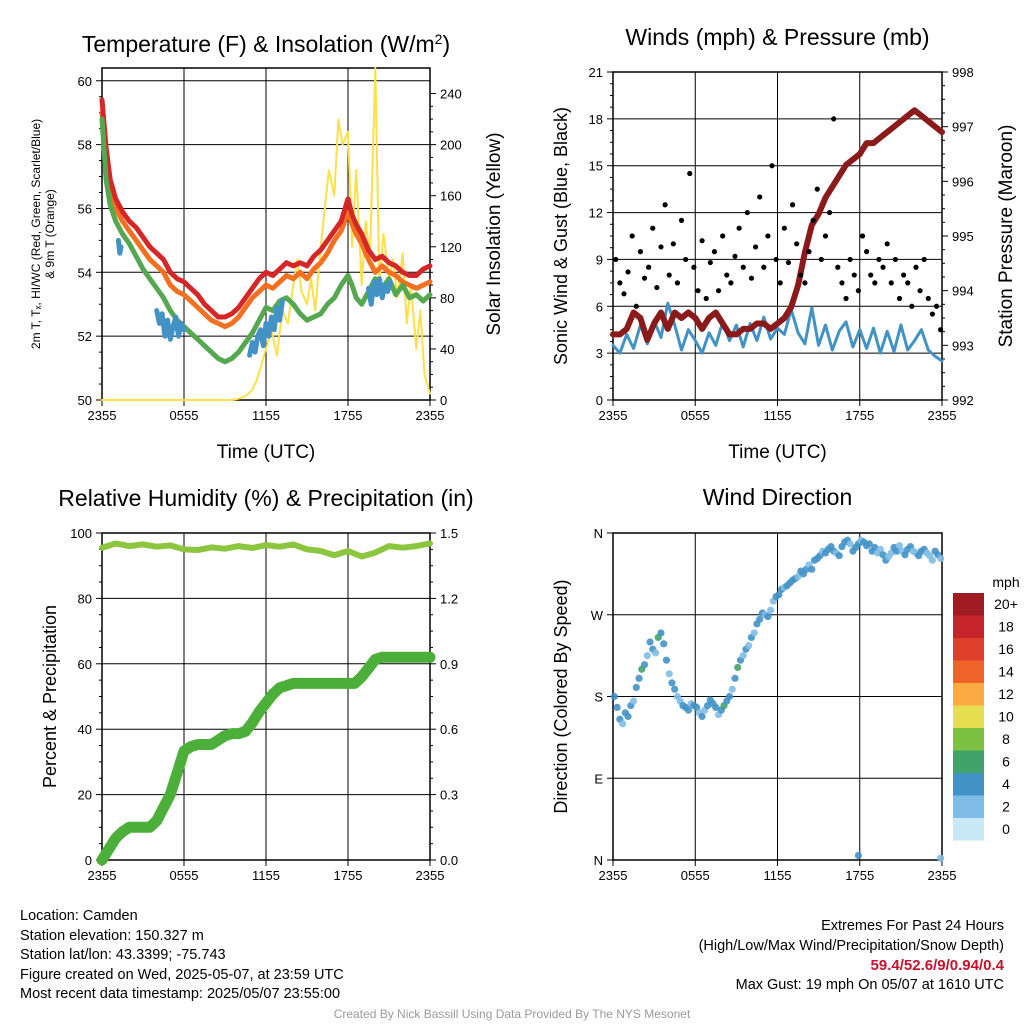  What do you see at coordinates (50, 696) in the screenshot?
I see `y-axis-label: Percent & Precipitation` at bounding box center [50, 696].